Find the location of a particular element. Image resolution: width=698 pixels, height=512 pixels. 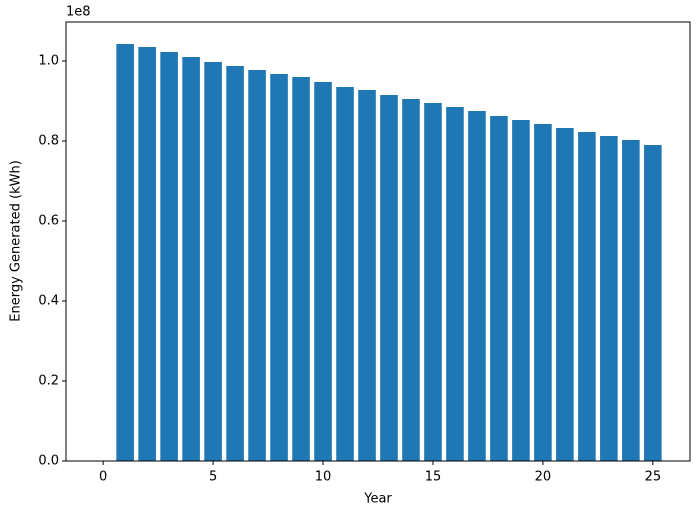

y-tick-label: 0.6 is located at coordinates (48, 221).